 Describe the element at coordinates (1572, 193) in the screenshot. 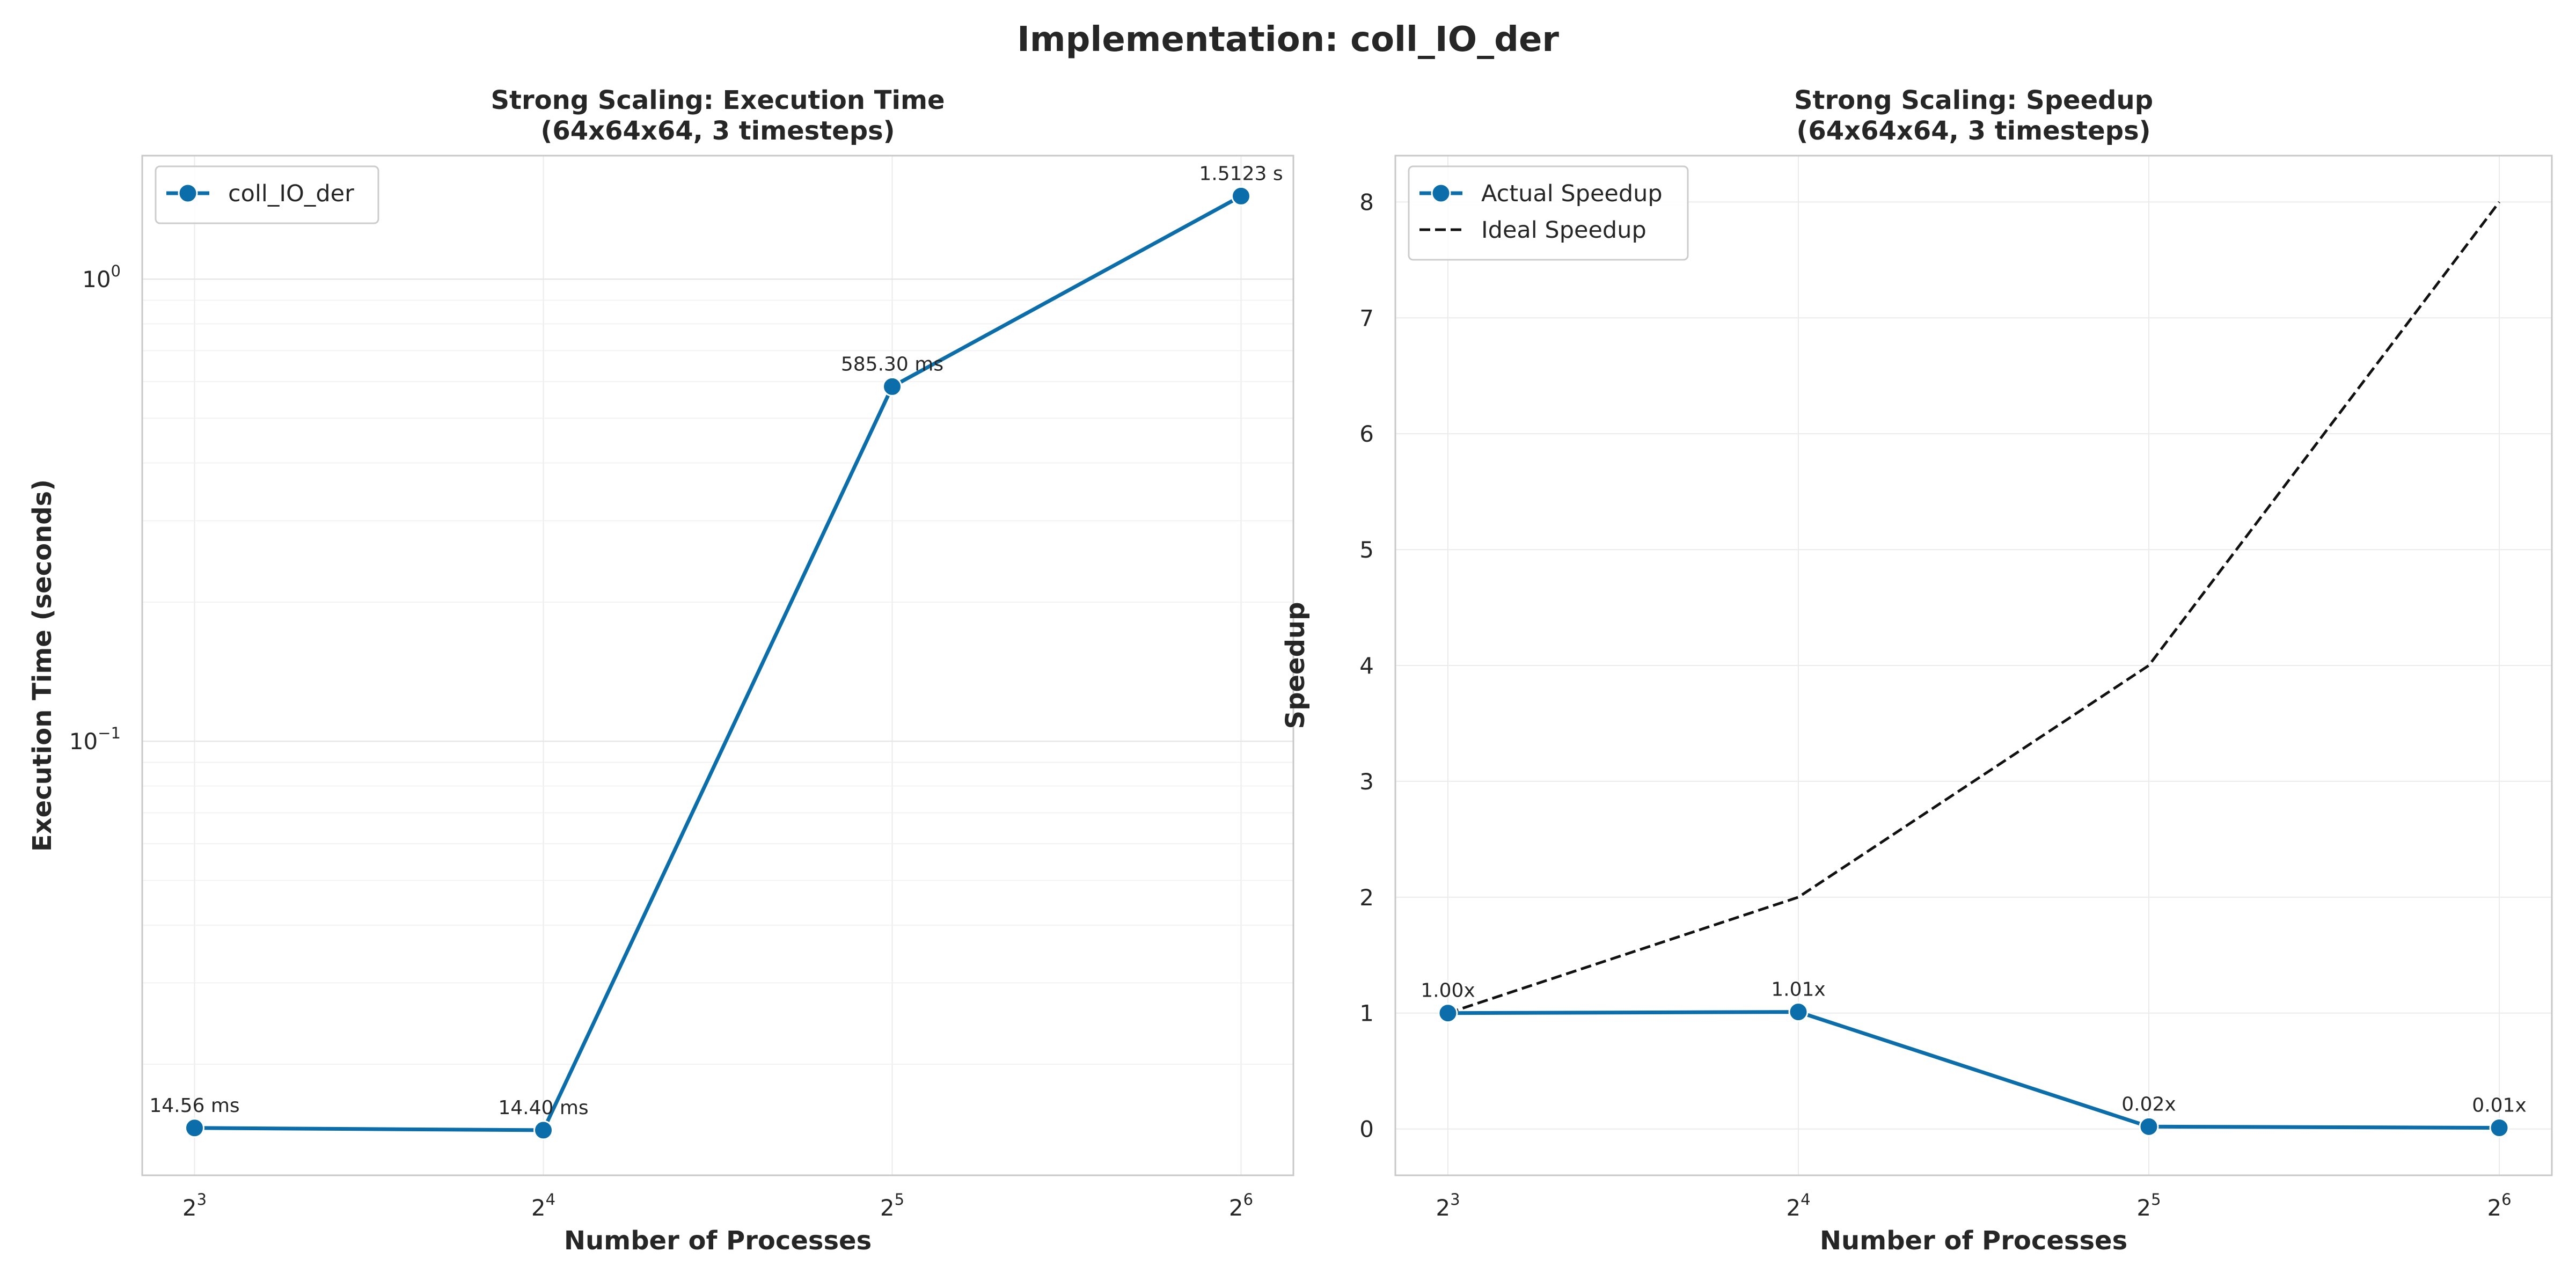

I see `legend-entry: Actual Speedup` at that location.